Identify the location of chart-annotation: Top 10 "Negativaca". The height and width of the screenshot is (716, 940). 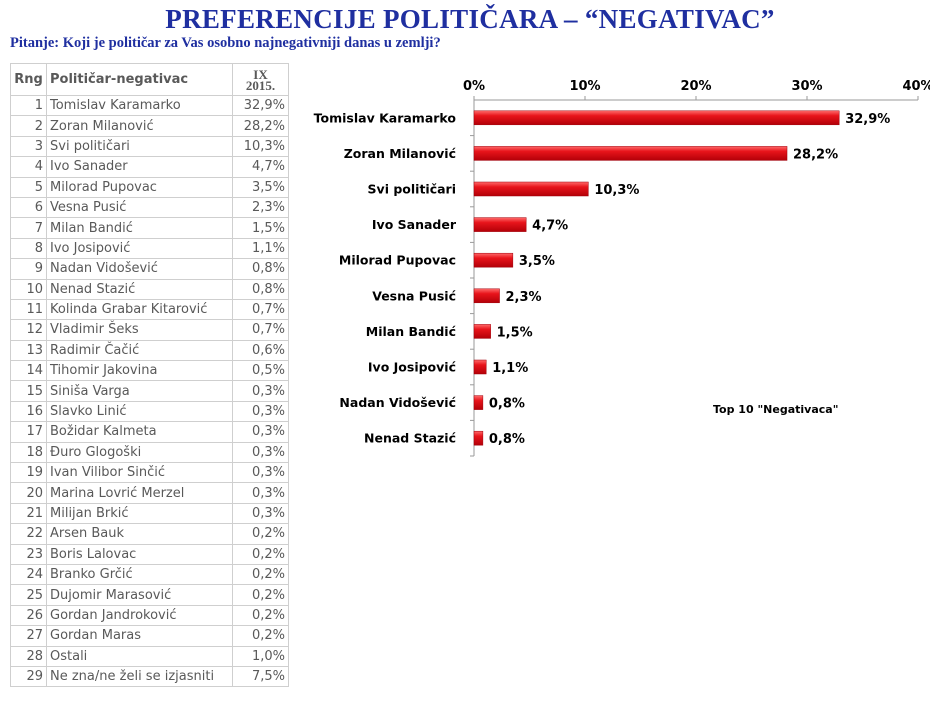
(775, 409).